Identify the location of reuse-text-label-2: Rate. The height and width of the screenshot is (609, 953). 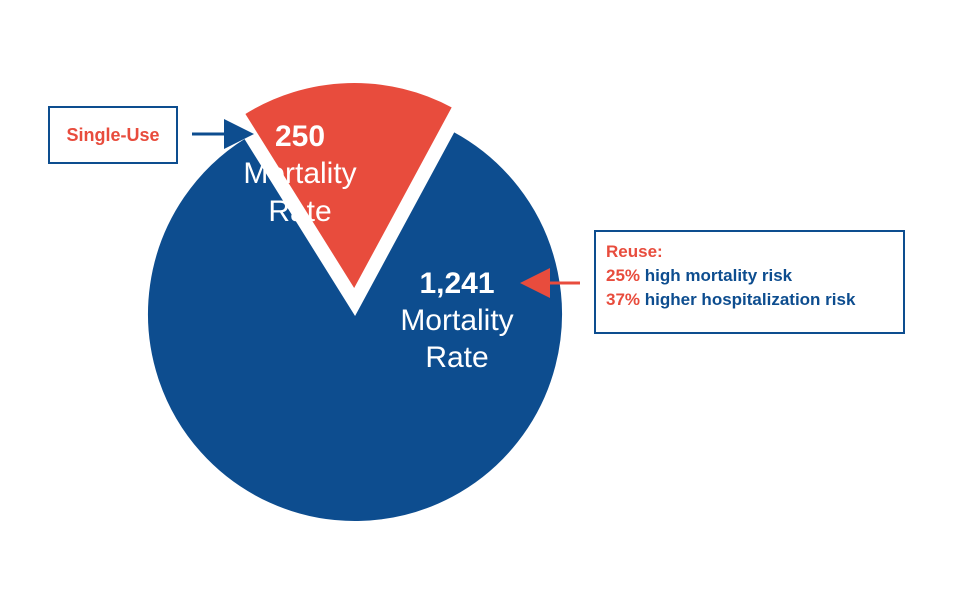
(456, 357).